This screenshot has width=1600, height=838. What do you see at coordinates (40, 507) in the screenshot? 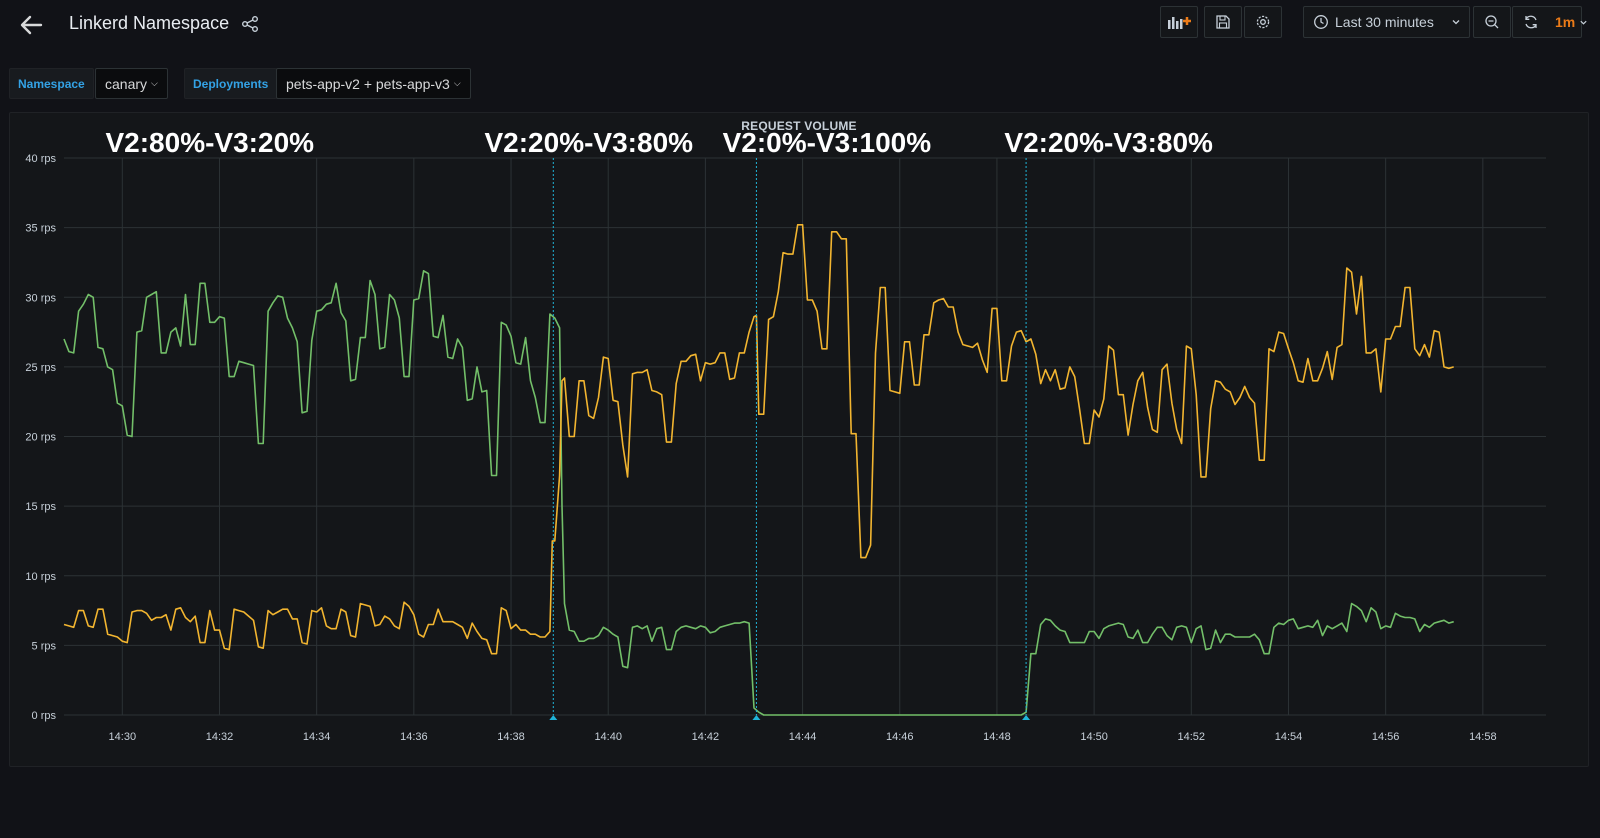
I see `y-tick-label: 15 rps` at bounding box center [40, 507].